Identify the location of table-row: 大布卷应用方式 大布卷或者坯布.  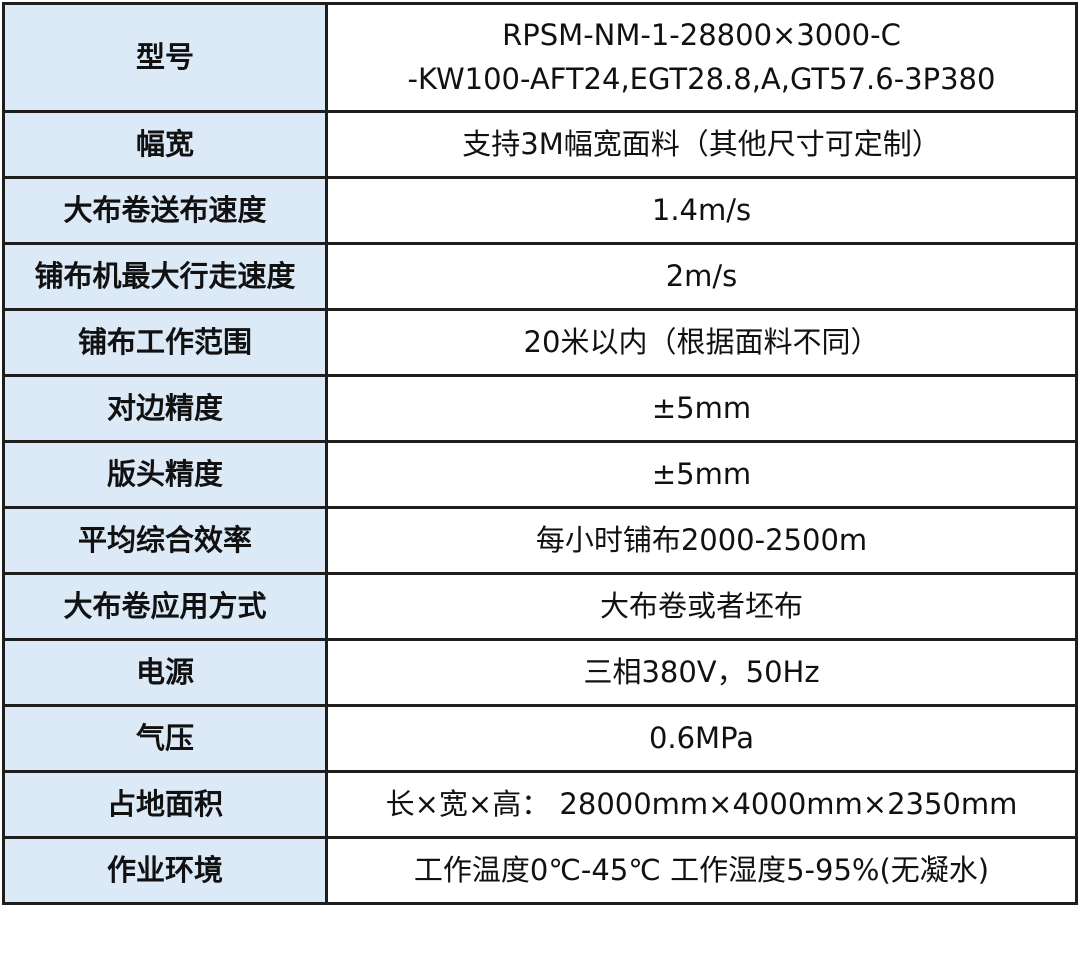
(540, 606).